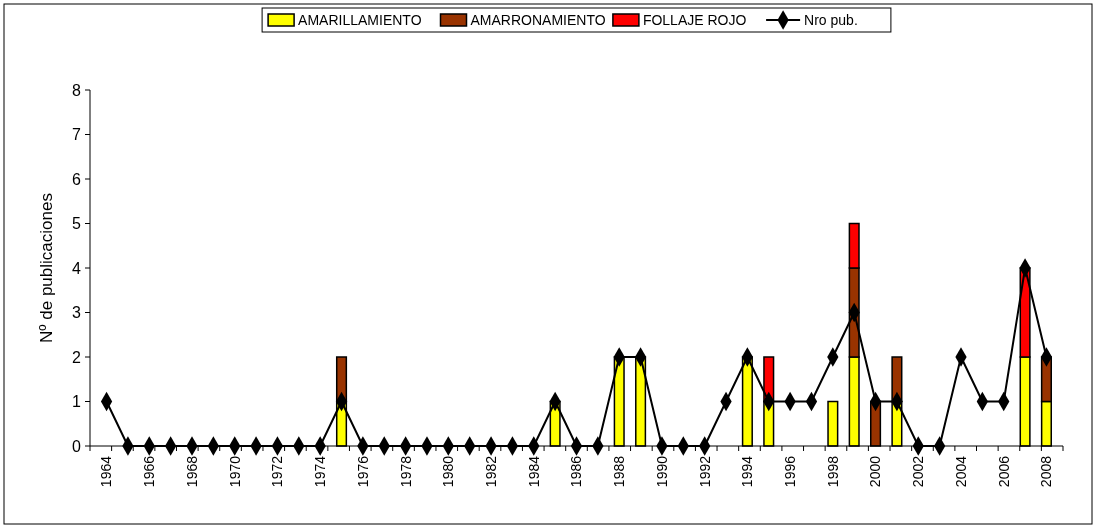 The image size is (1096, 528). Describe the element at coordinates (831, 19) in the screenshot. I see `legend-label: Nro pub.` at that location.